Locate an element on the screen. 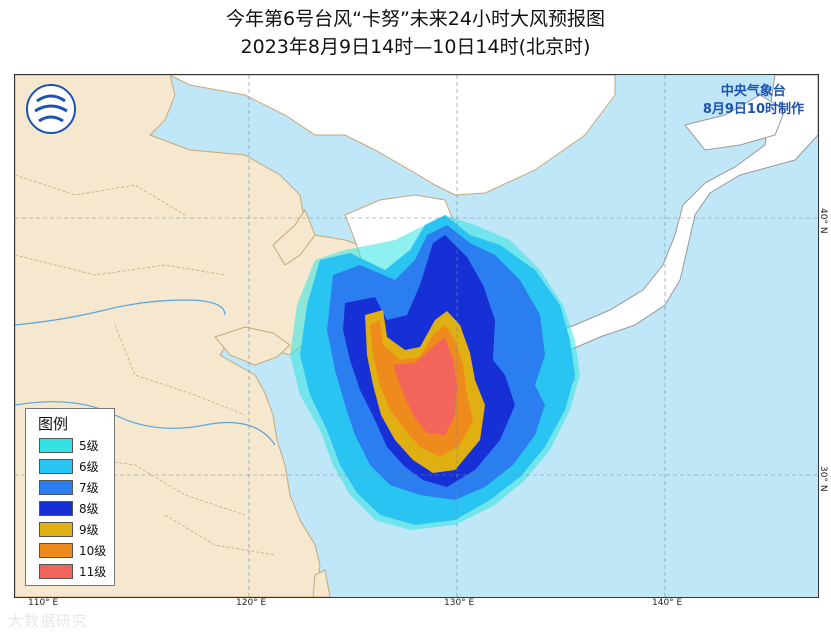  legend-item: 6级 is located at coordinates (70, 466).